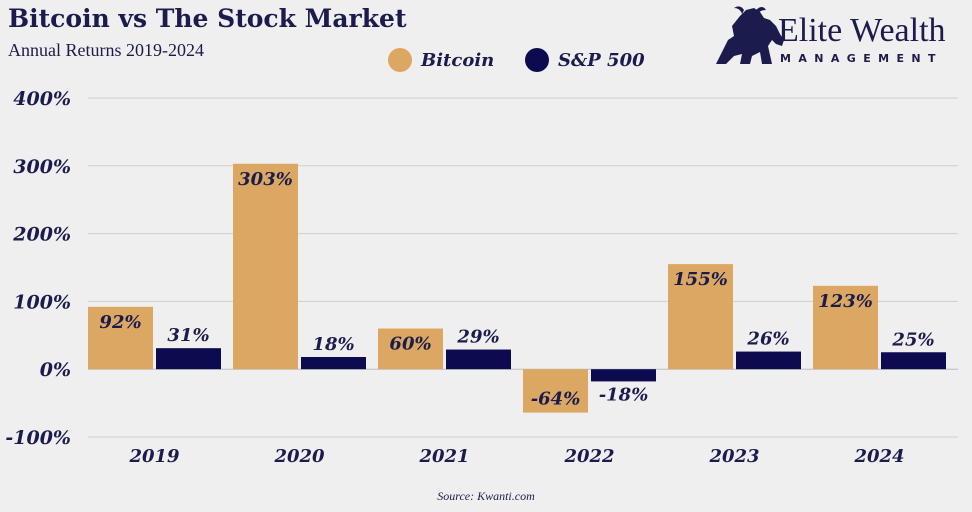 The width and height of the screenshot is (972, 512). I want to click on y-tick-label: 200%, so click(41, 235).